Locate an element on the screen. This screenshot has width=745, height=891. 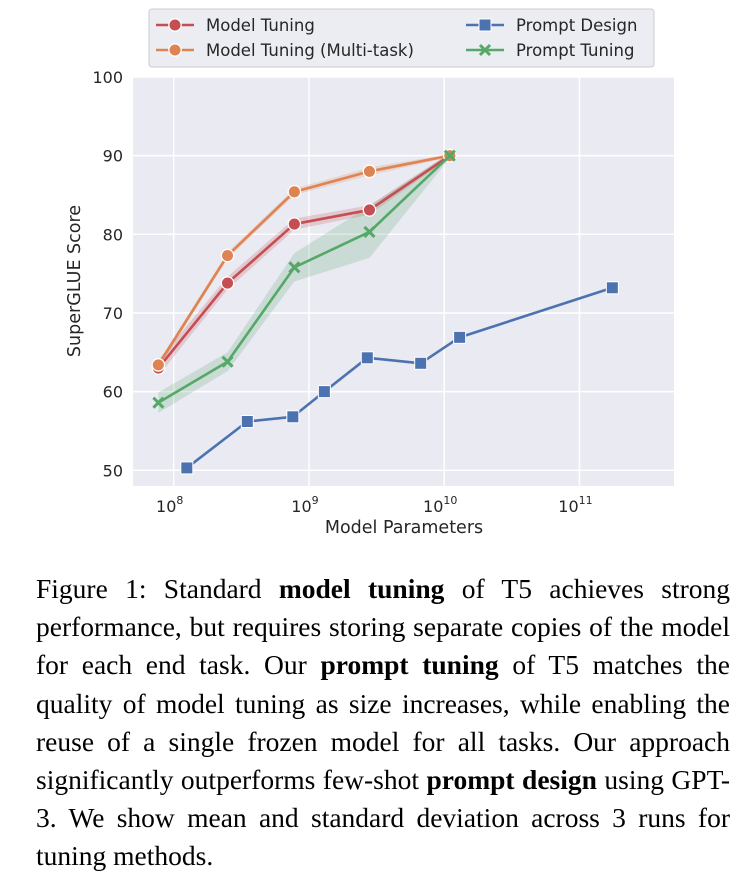
x-tick-label: 10¹¹ is located at coordinates (575, 505).